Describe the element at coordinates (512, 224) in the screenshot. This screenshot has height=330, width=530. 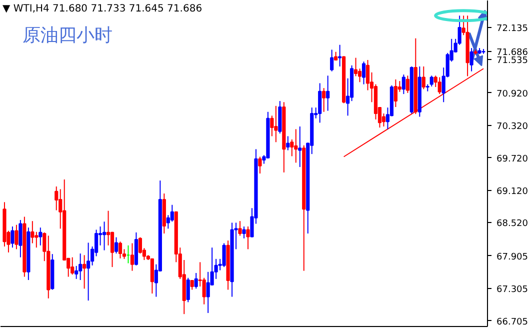
I see `y-tick-label: 68.520` at that location.